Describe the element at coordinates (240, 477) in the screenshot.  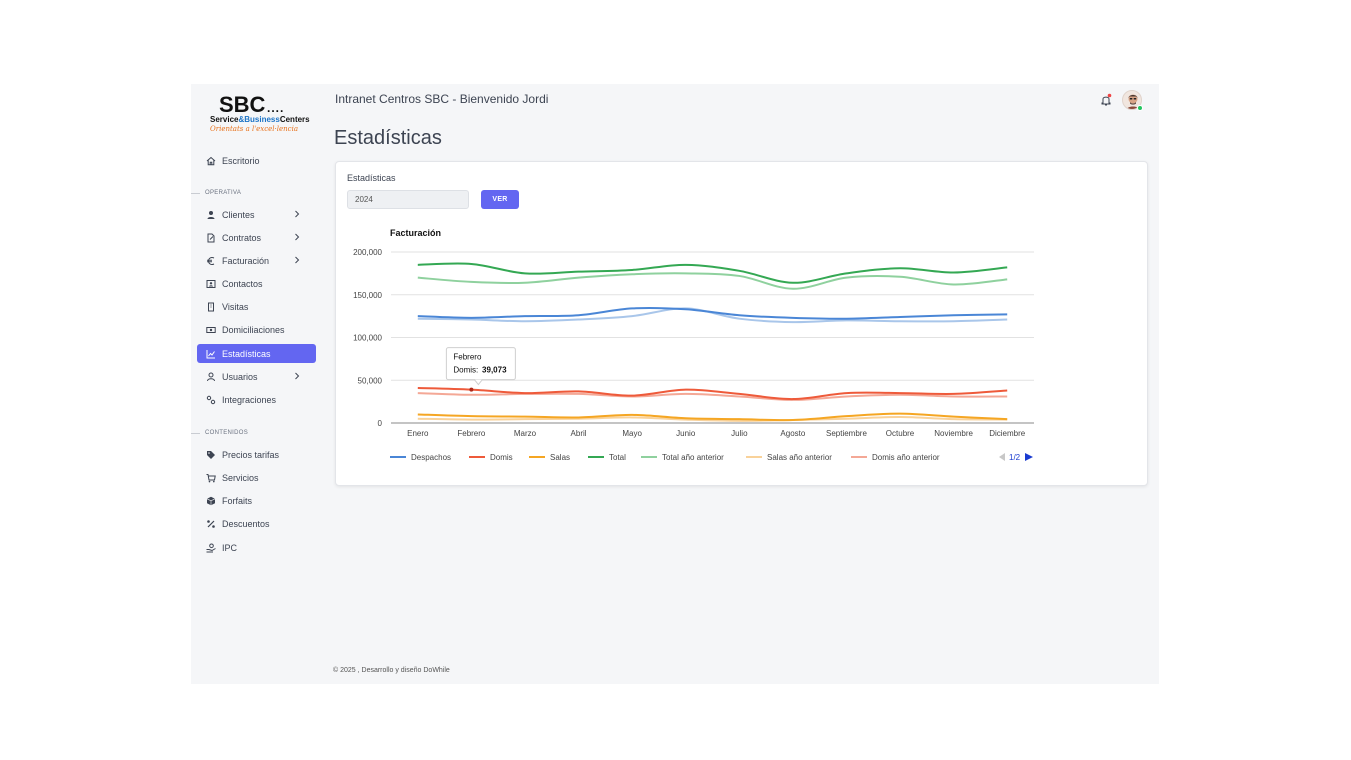
I see `sidebar-item-label: Servicios` at that location.